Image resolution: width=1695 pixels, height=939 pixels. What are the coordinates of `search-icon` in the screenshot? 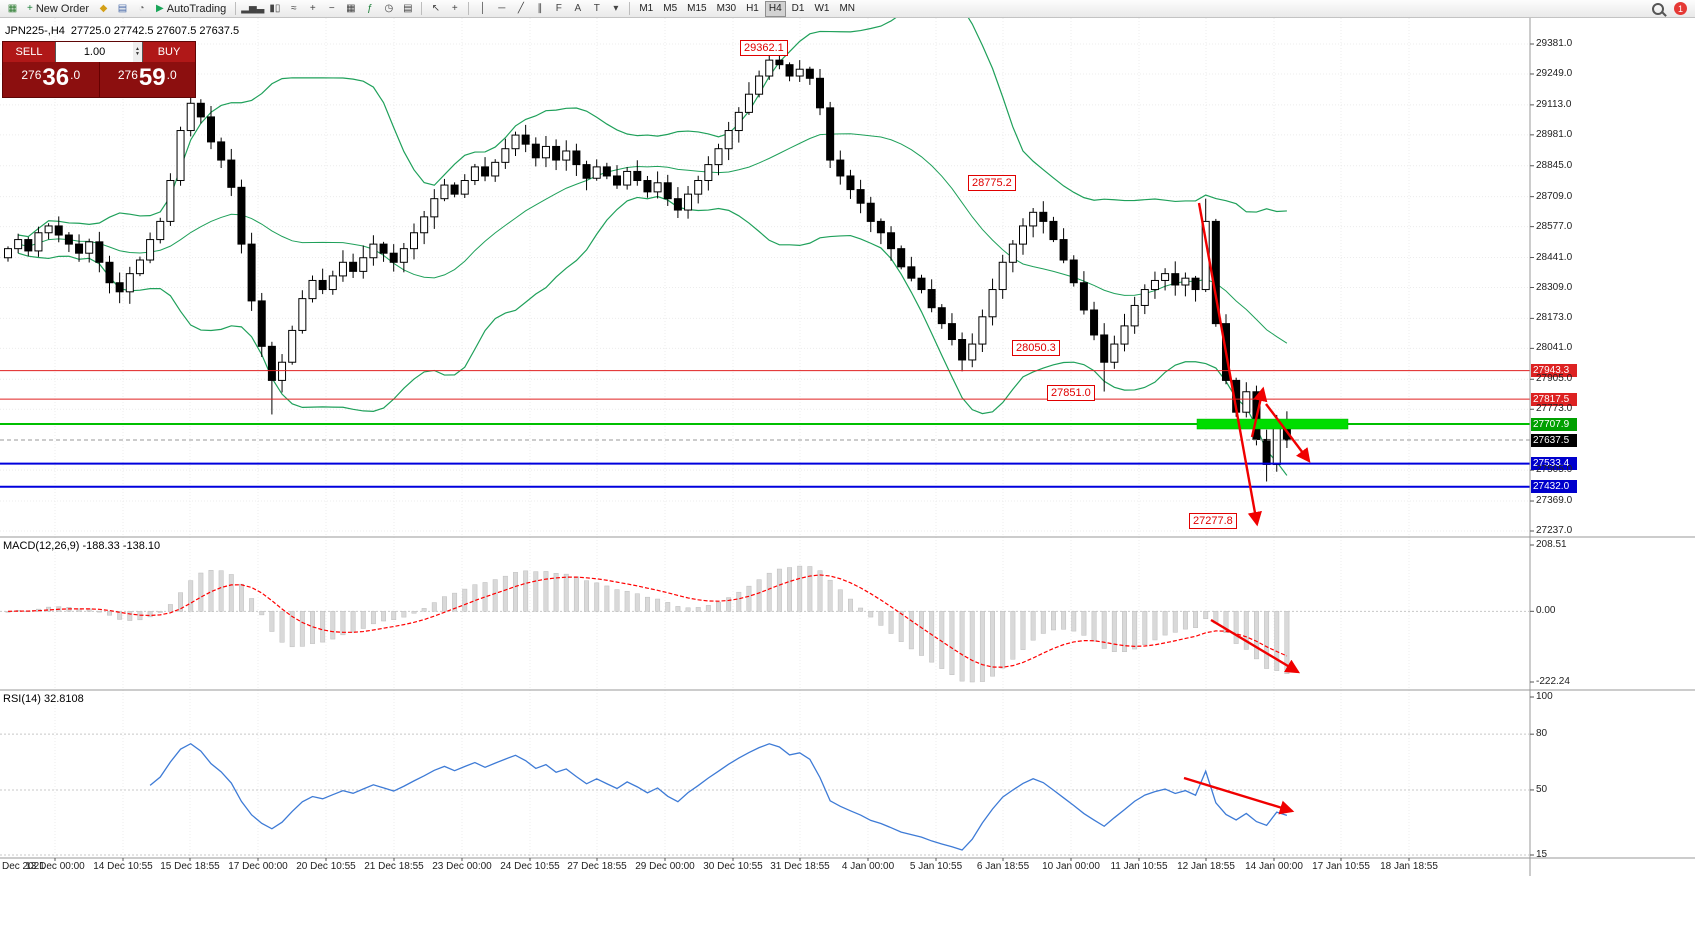 It's located at (1658, 8).